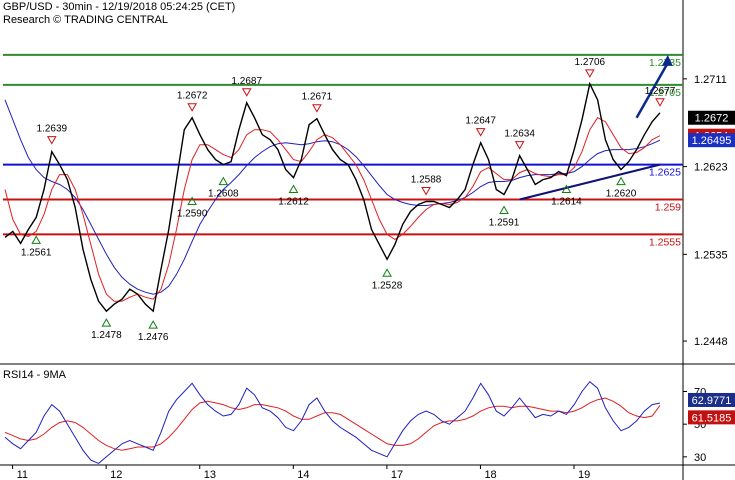 Image resolution: width=735 pixels, height=480 pixels. I want to click on price-badge-label-0: 1.2672, so click(712, 119).